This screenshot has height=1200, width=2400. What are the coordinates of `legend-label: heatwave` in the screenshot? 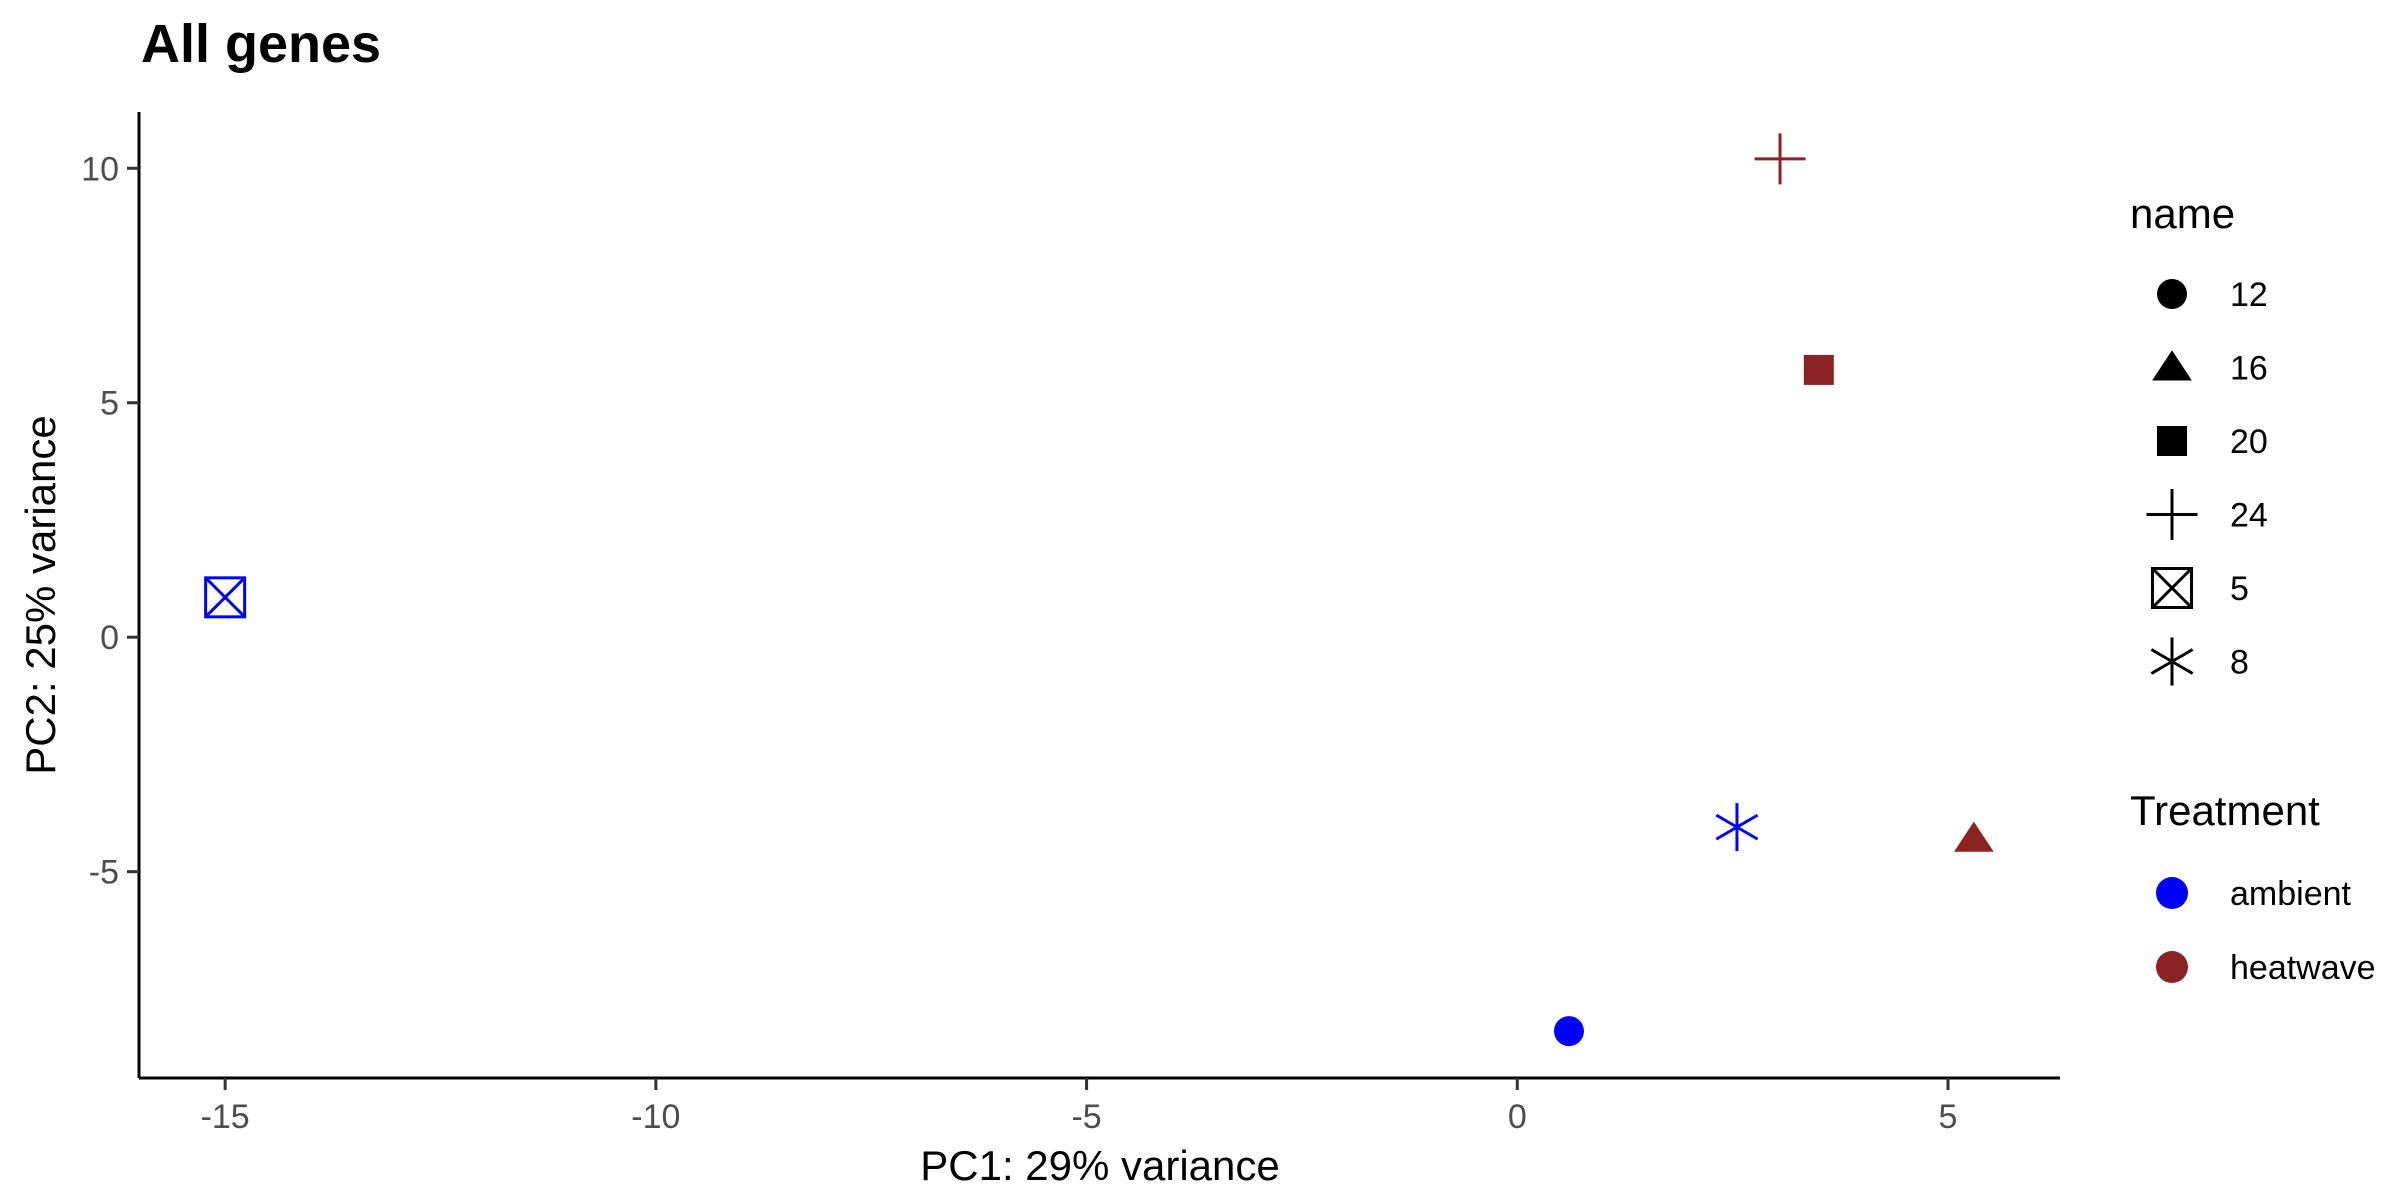 It's located at (2303, 968).